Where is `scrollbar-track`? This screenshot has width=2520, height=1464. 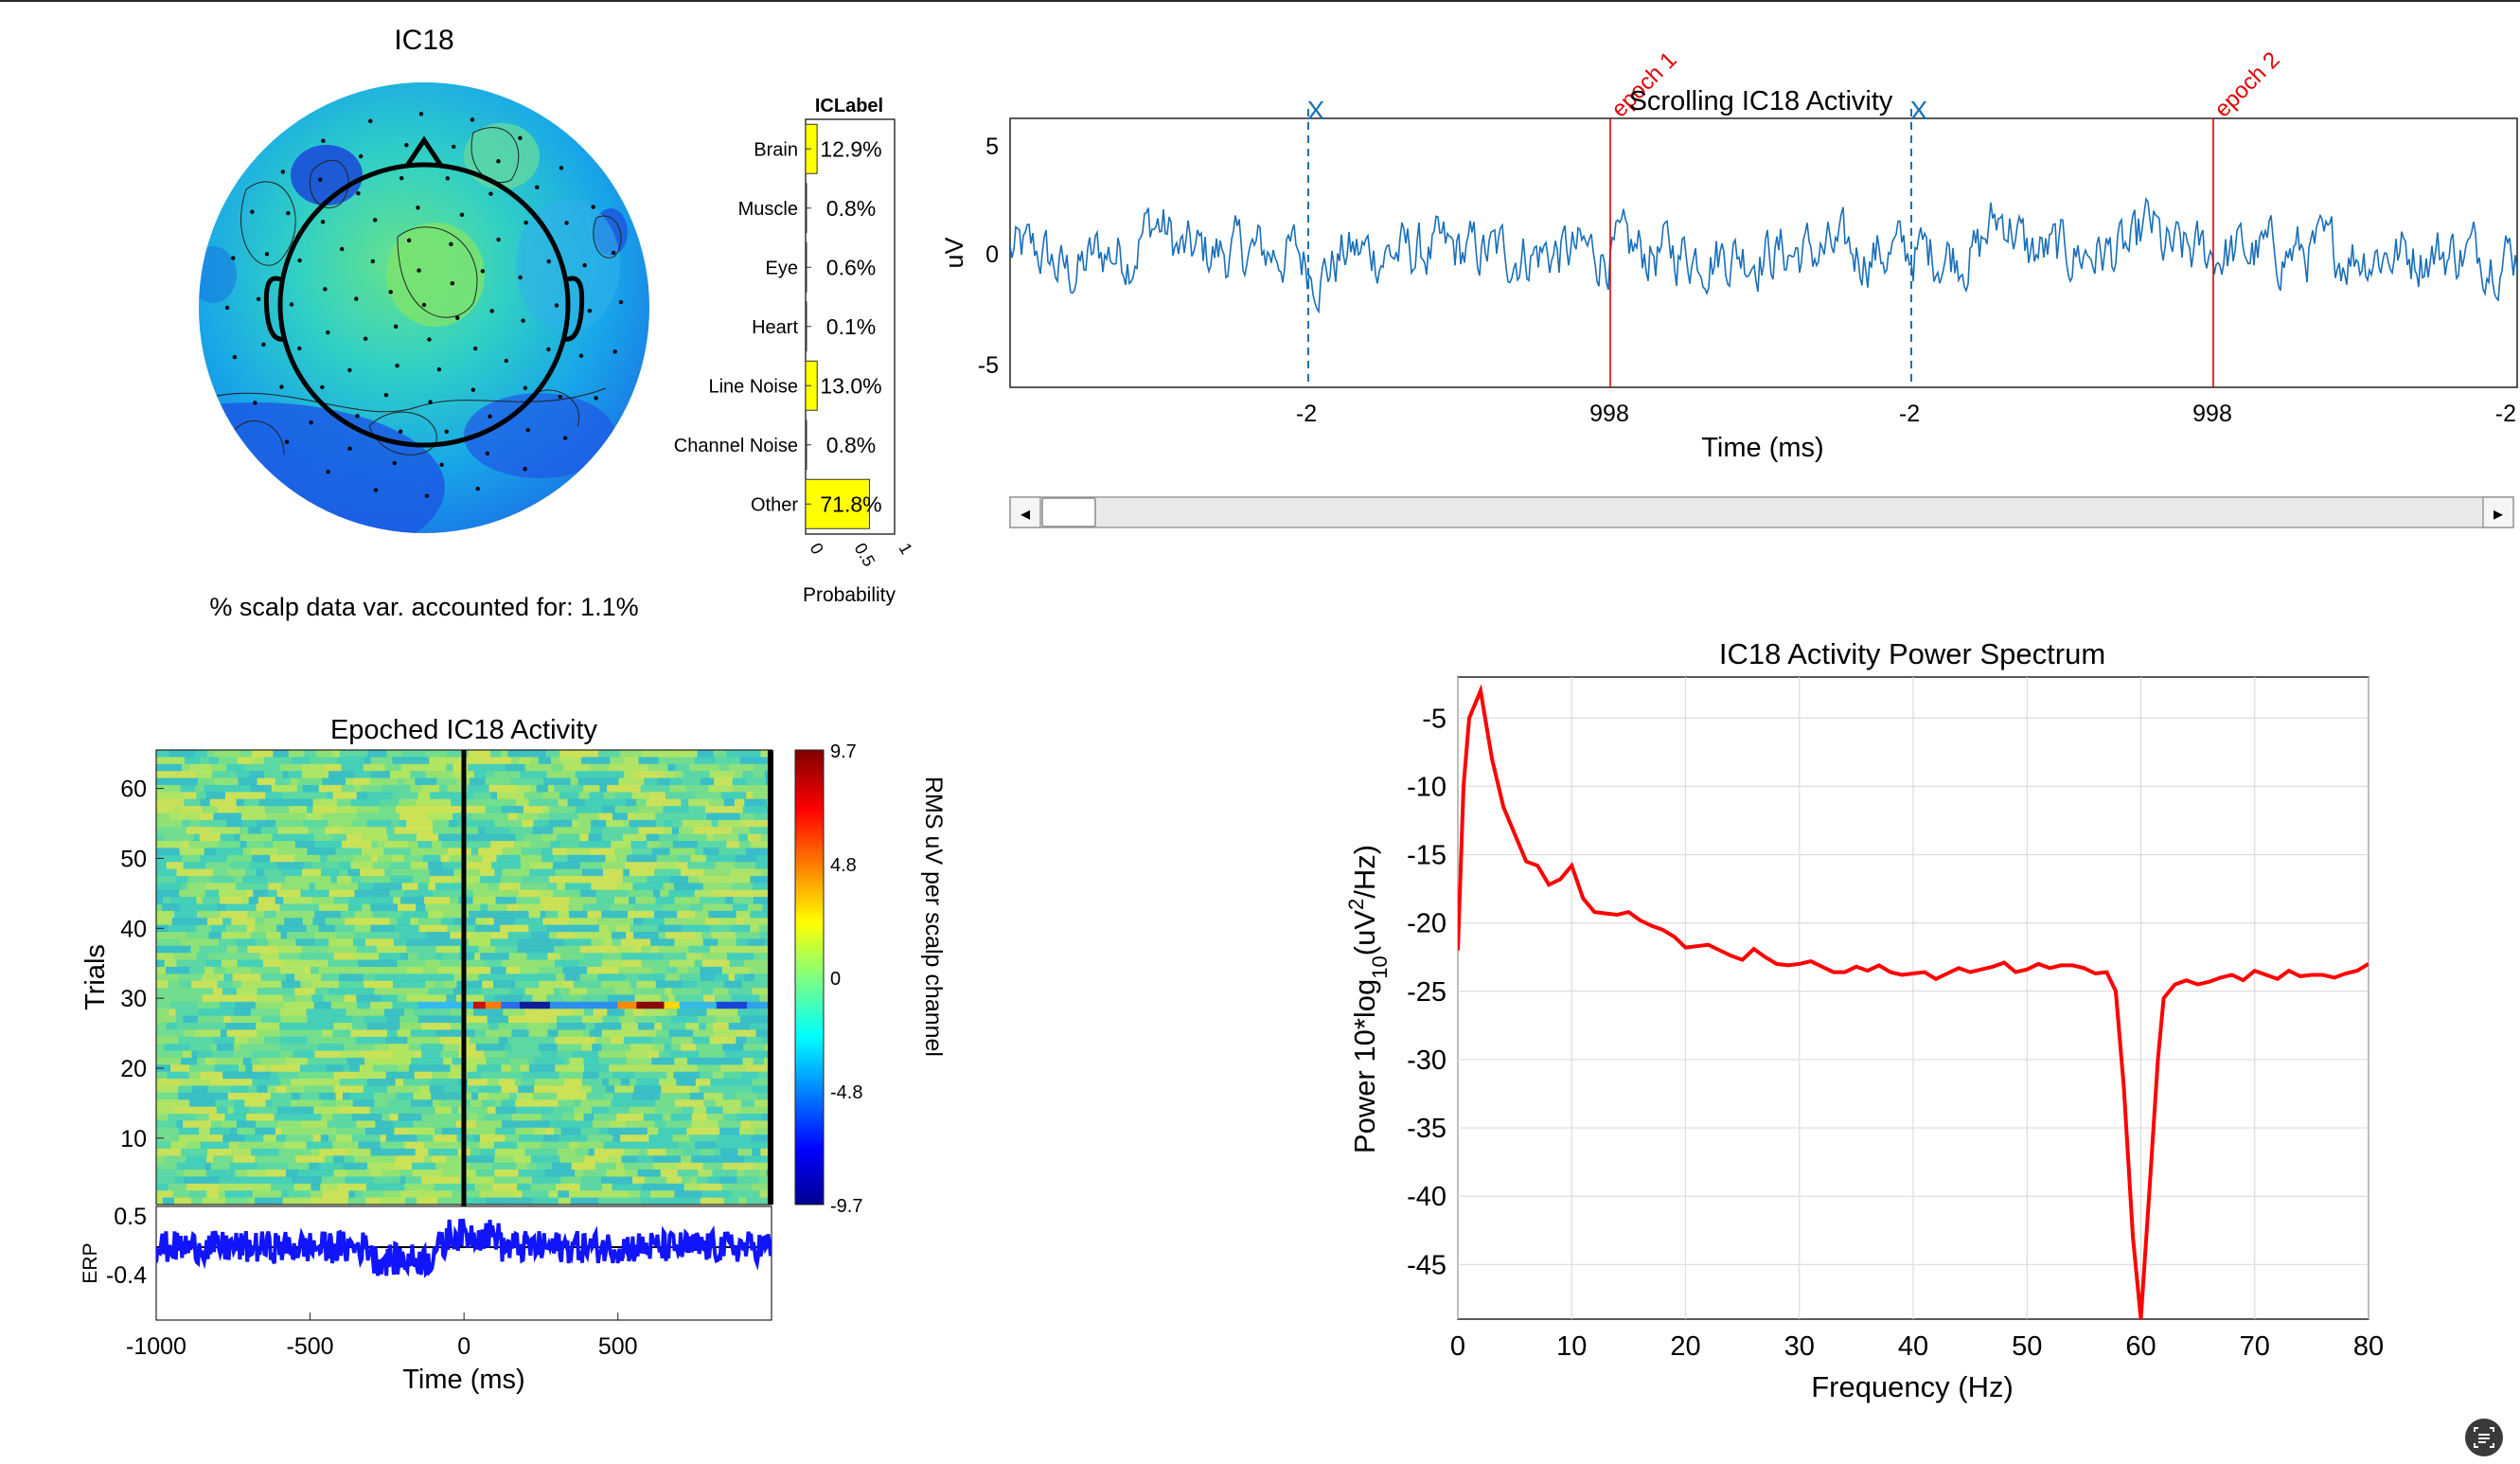
scrollbar-track is located at coordinates (1762, 512).